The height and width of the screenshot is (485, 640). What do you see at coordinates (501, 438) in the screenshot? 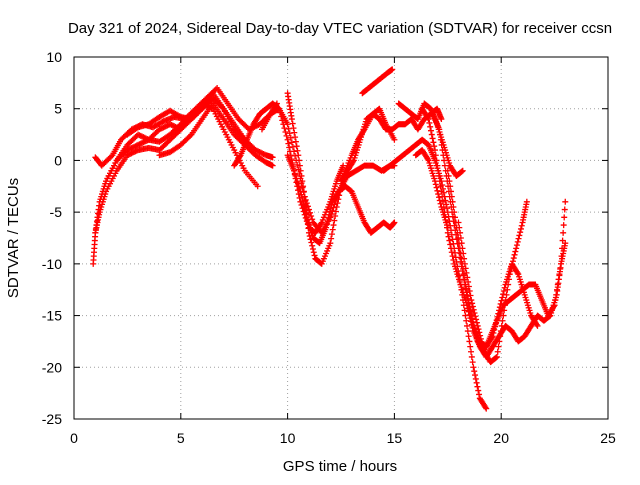
I see `x-tick-label: 20` at bounding box center [501, 438].